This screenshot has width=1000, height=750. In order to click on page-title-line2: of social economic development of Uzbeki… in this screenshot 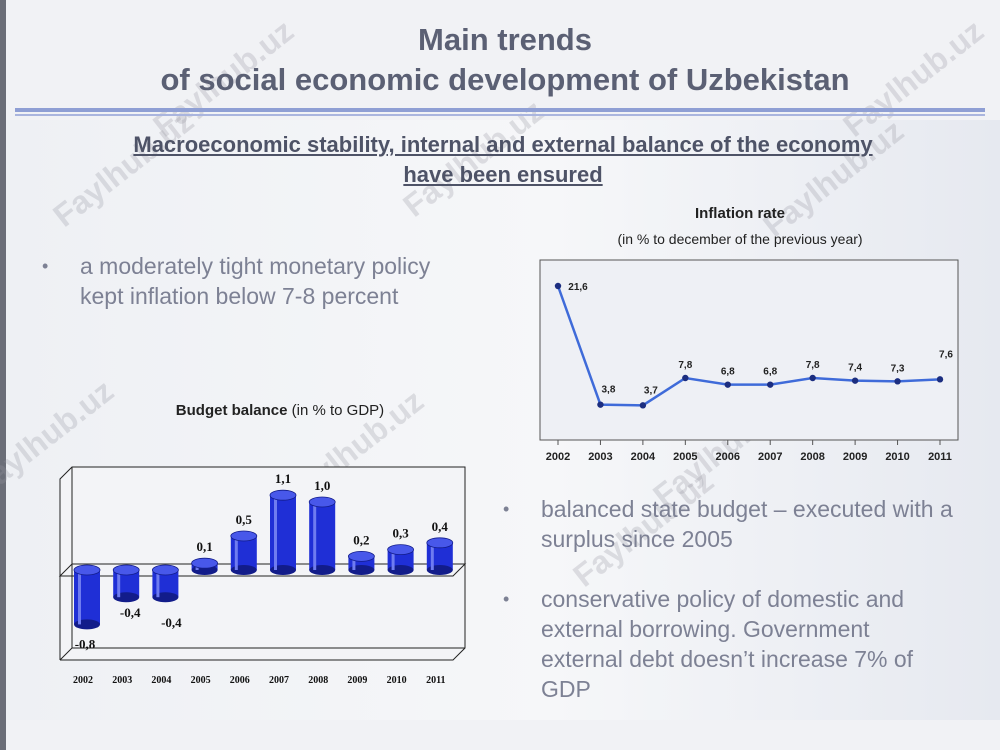, I will do `click(505, 79)`.